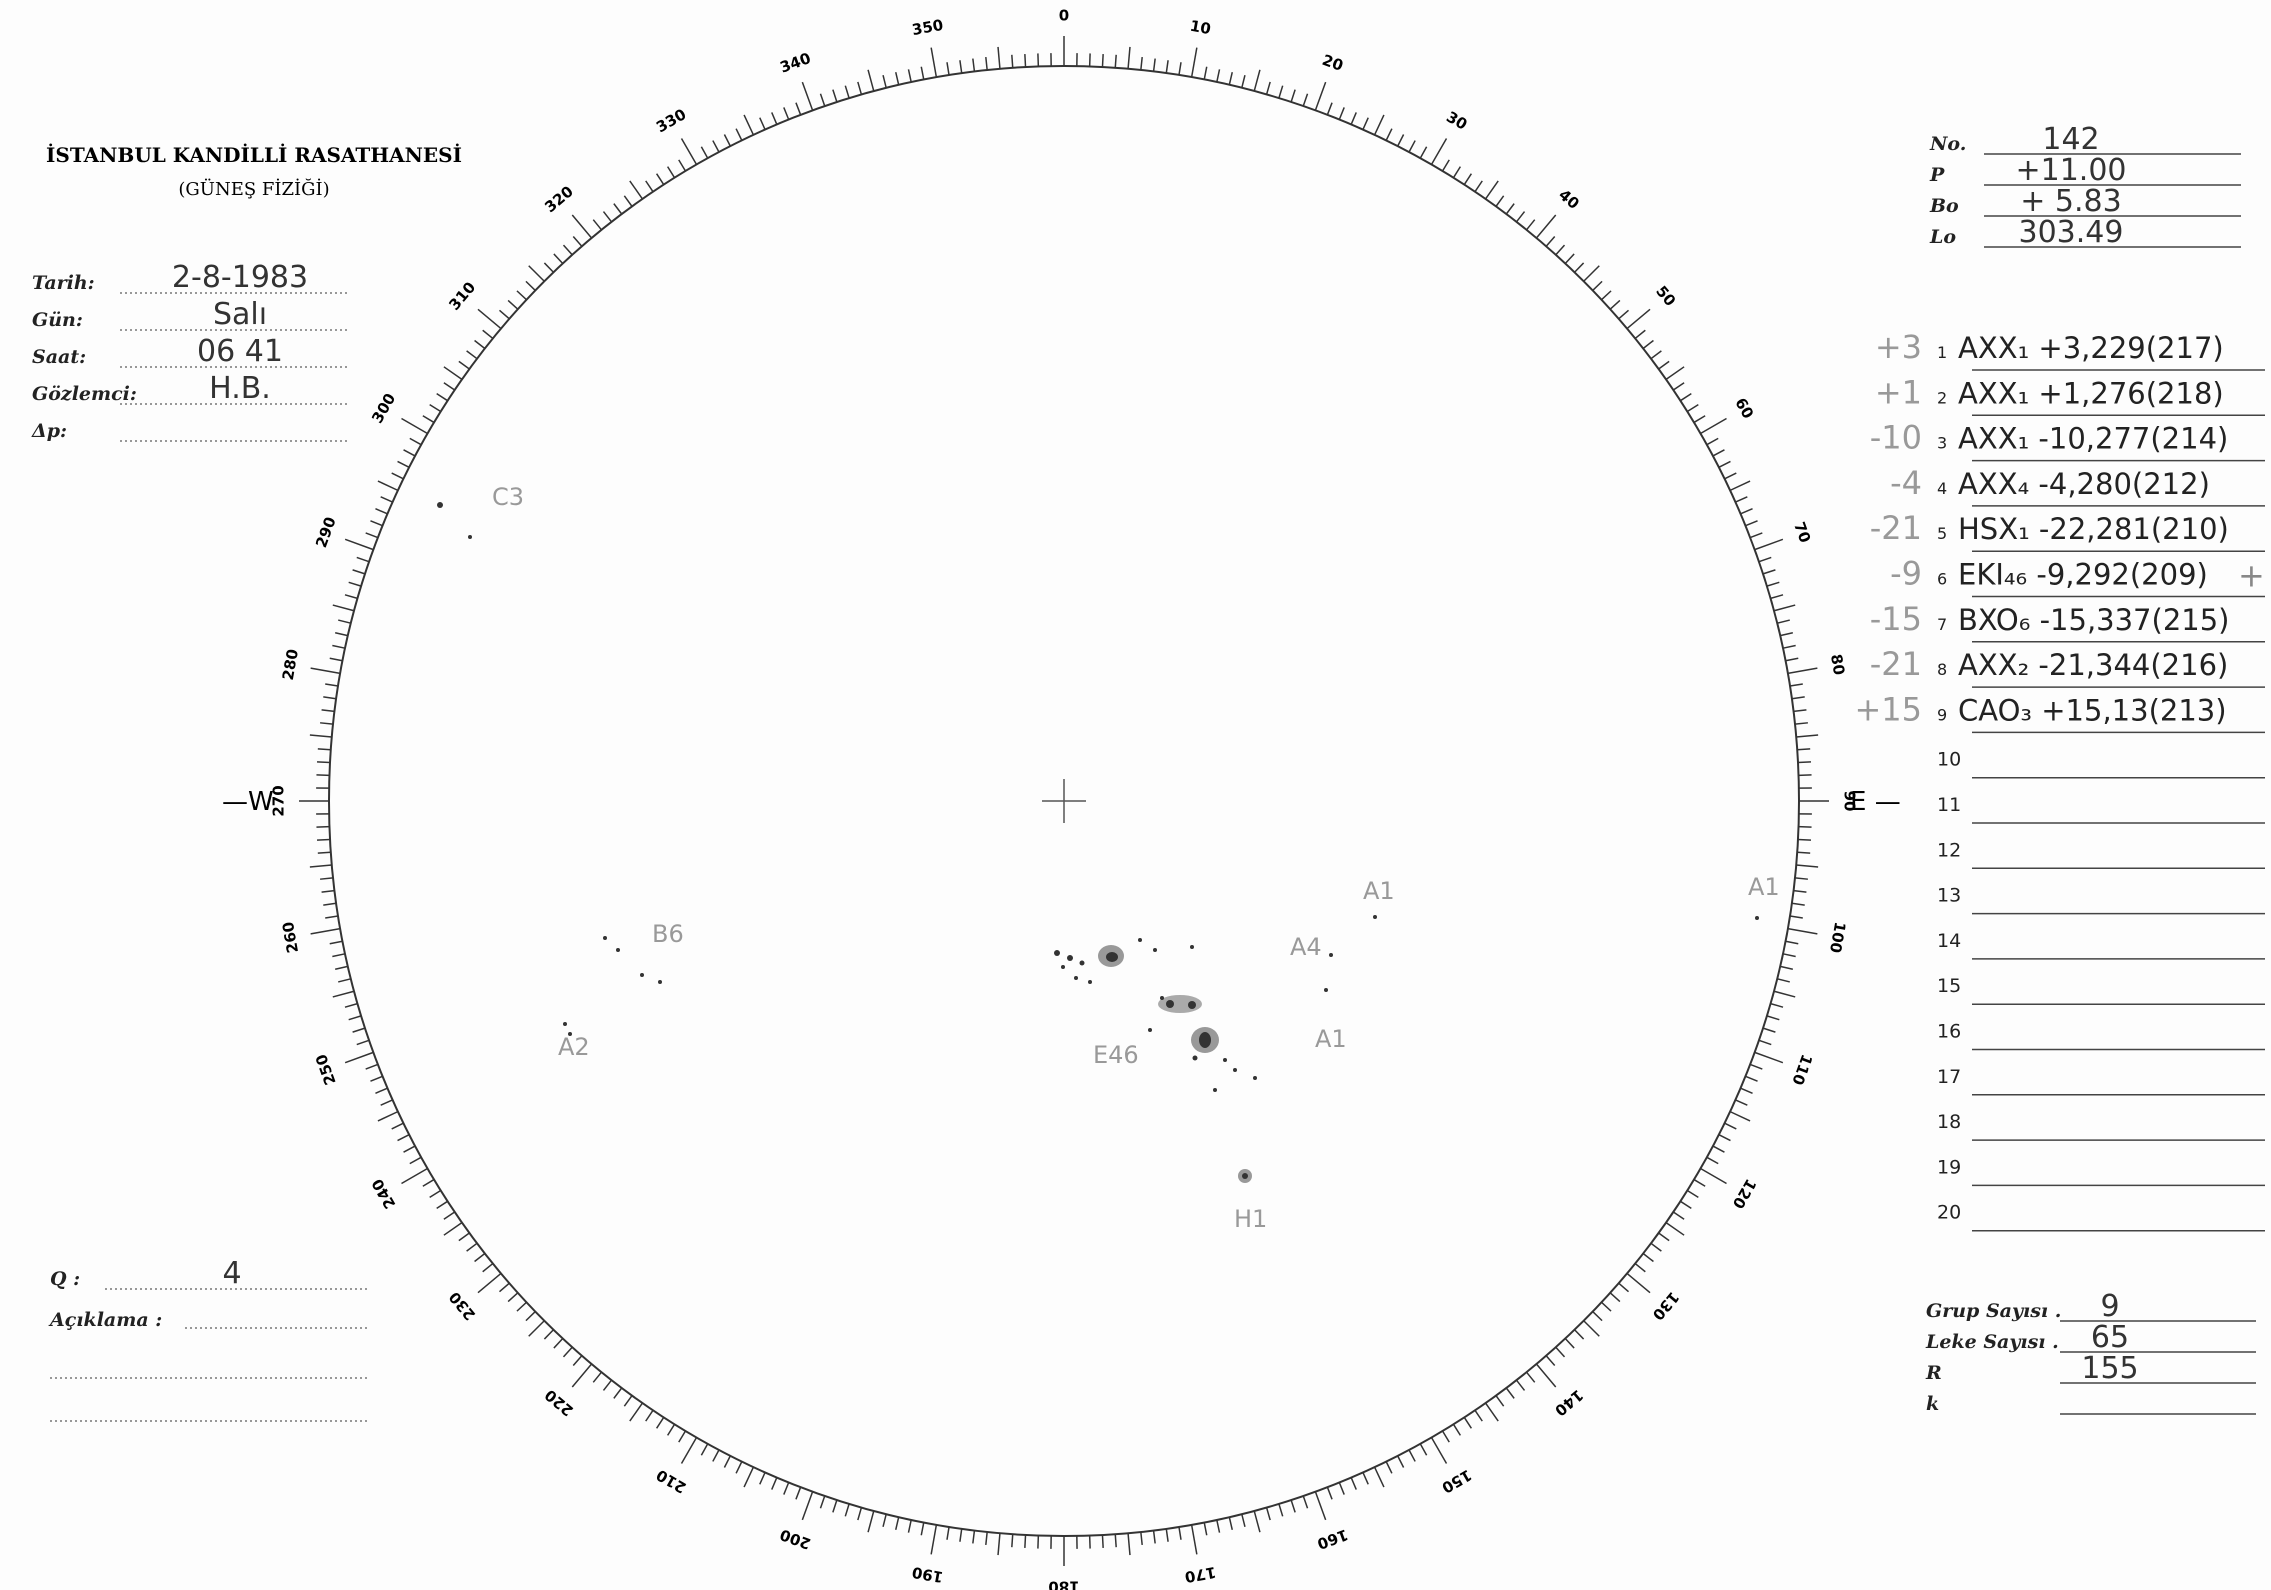 This screenshot has height=1590, width=2271. I want to click on spot-label: A2, so click(574, 1047).